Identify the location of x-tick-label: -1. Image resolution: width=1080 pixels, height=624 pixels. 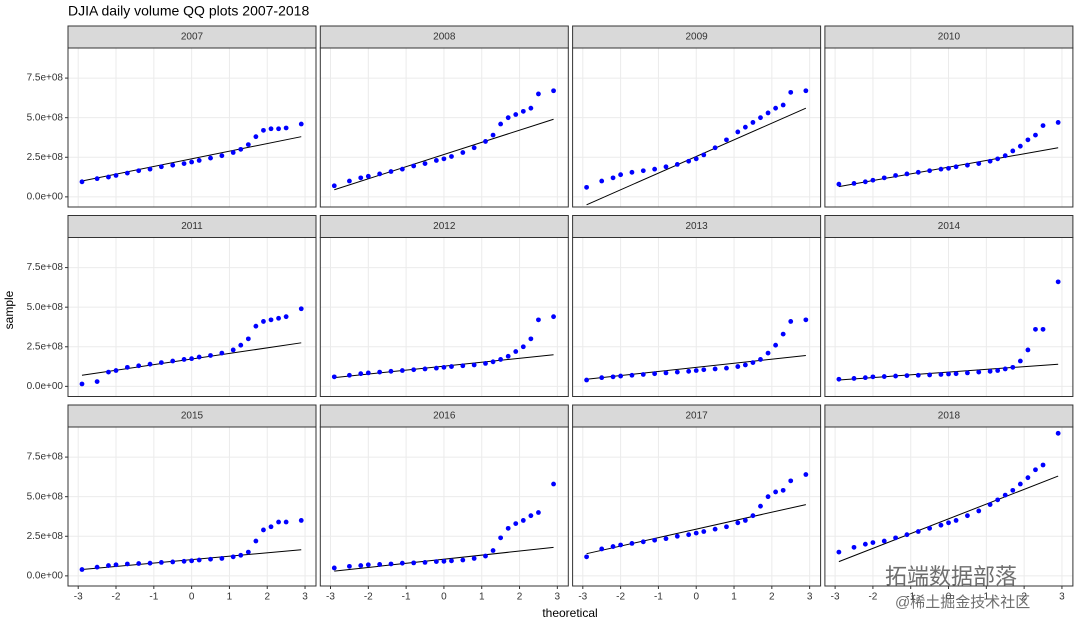
(658, 597).